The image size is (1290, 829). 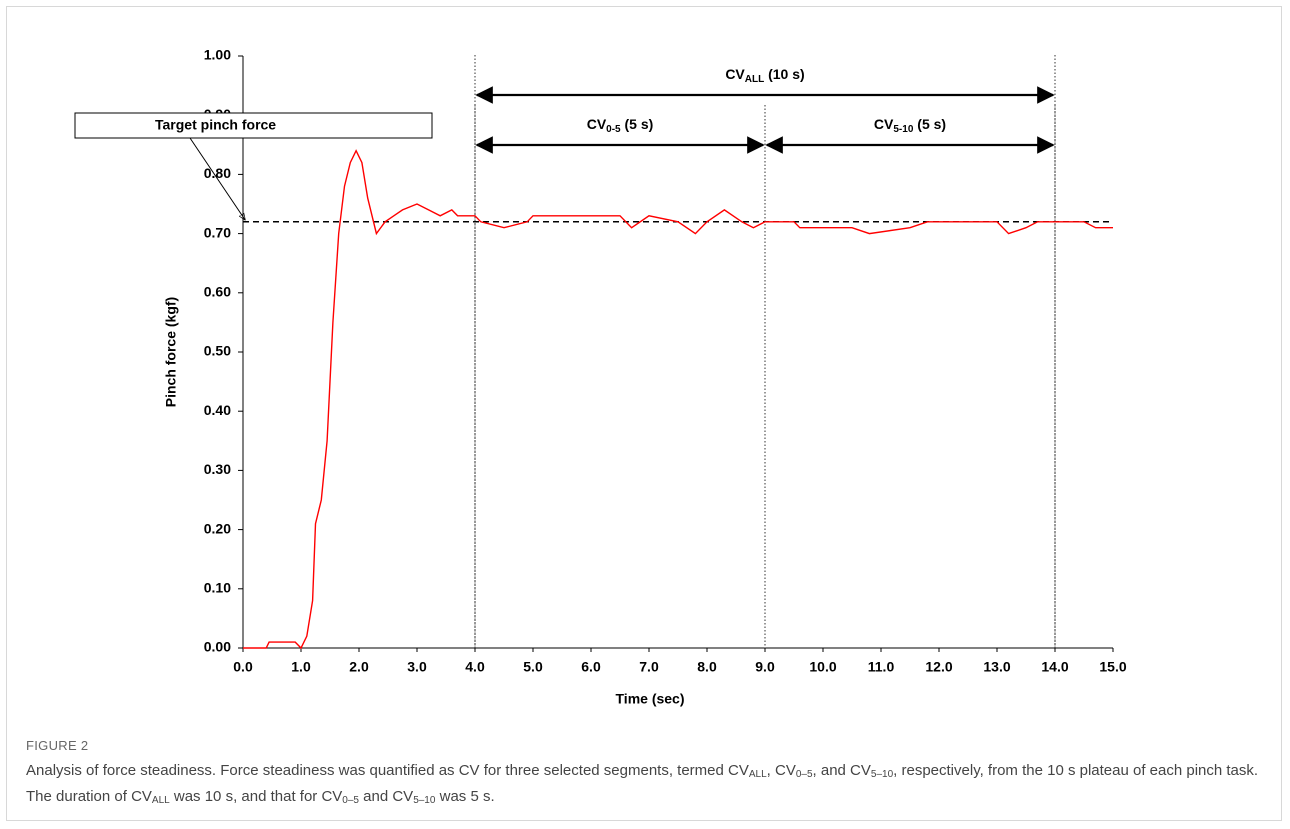 What do you see at coordinates (243, 667) in the screenshot?
I see `x-tick-label: 0.0` at bounding box center [243, 667].